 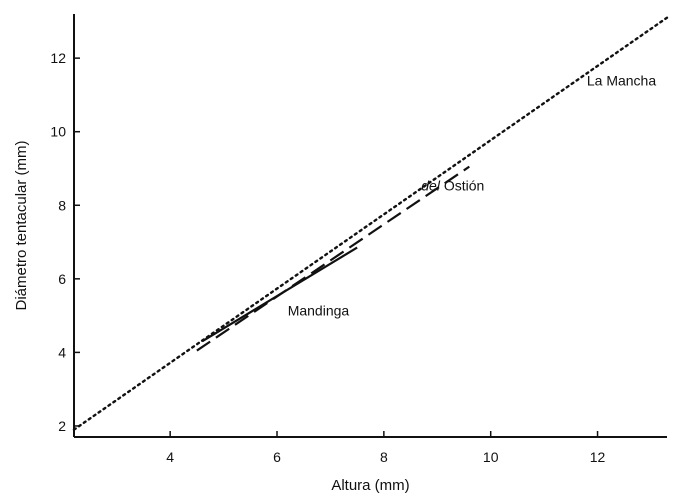 I want to click on series-label-main-0: La Mancha, so click(x=621, y=81).